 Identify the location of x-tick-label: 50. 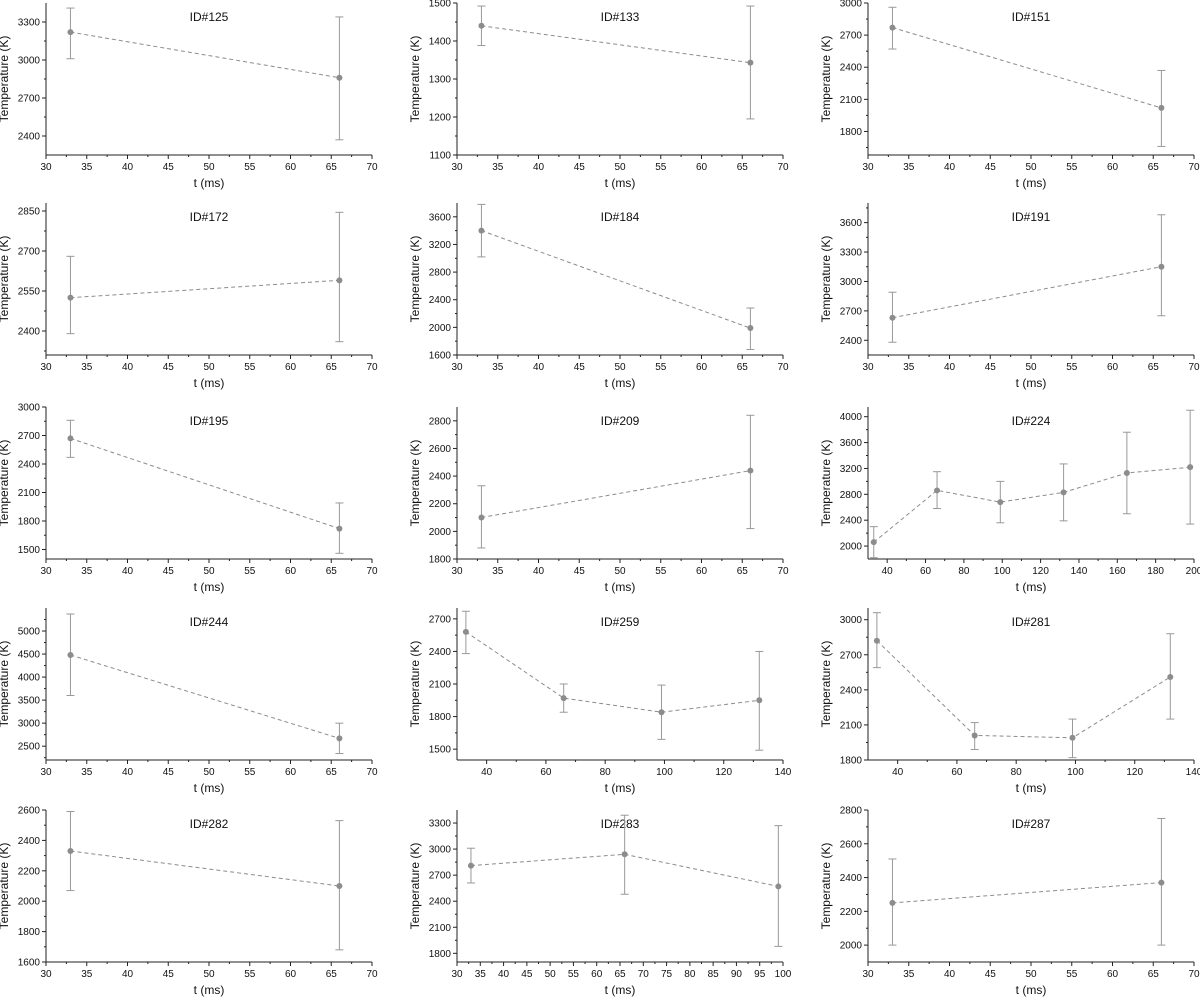
(1031, 167).